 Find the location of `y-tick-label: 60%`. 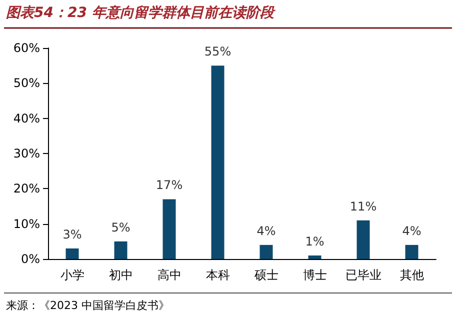

y-tick-label: 60% is located at coordinates (26, 48).